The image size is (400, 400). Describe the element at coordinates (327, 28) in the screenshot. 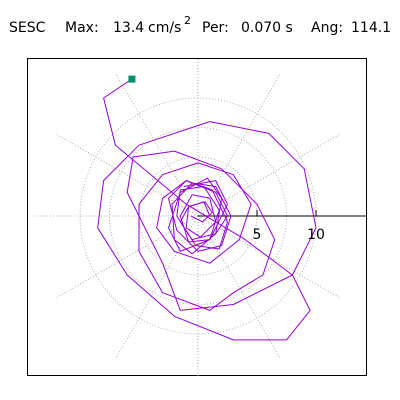

I see `ang-label: Ang:` at that location.